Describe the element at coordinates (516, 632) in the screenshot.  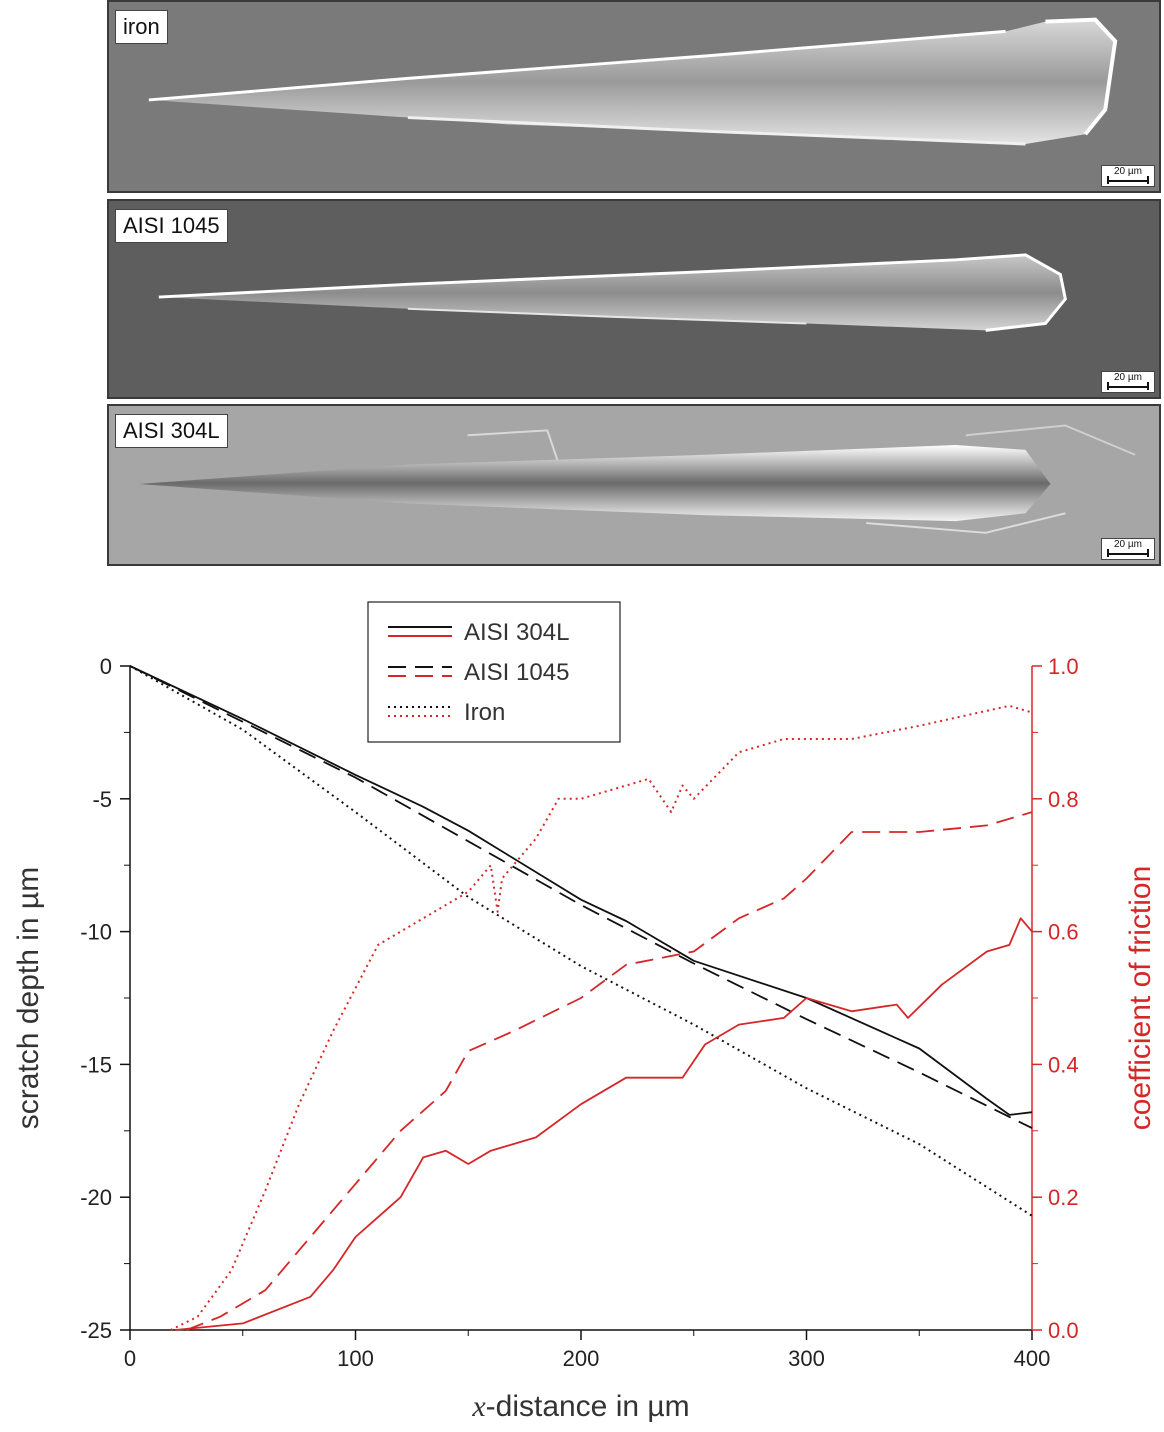
I see `legend-label: AISI 304L` at that location.